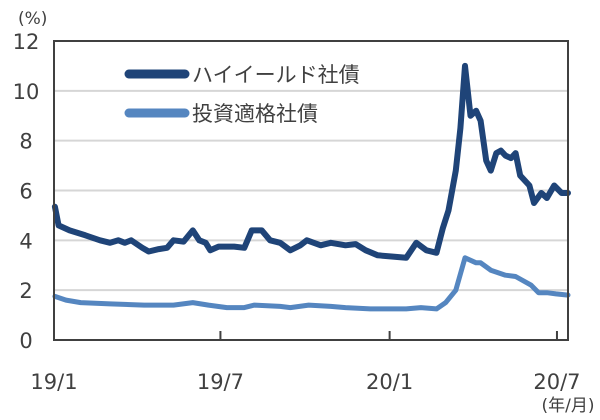 This screenshot has height=420, width=600. What do you see at coordinates (25, 241) in the screenshot?
I see `y-tick-label: 4` at bounding box center [25, 241].